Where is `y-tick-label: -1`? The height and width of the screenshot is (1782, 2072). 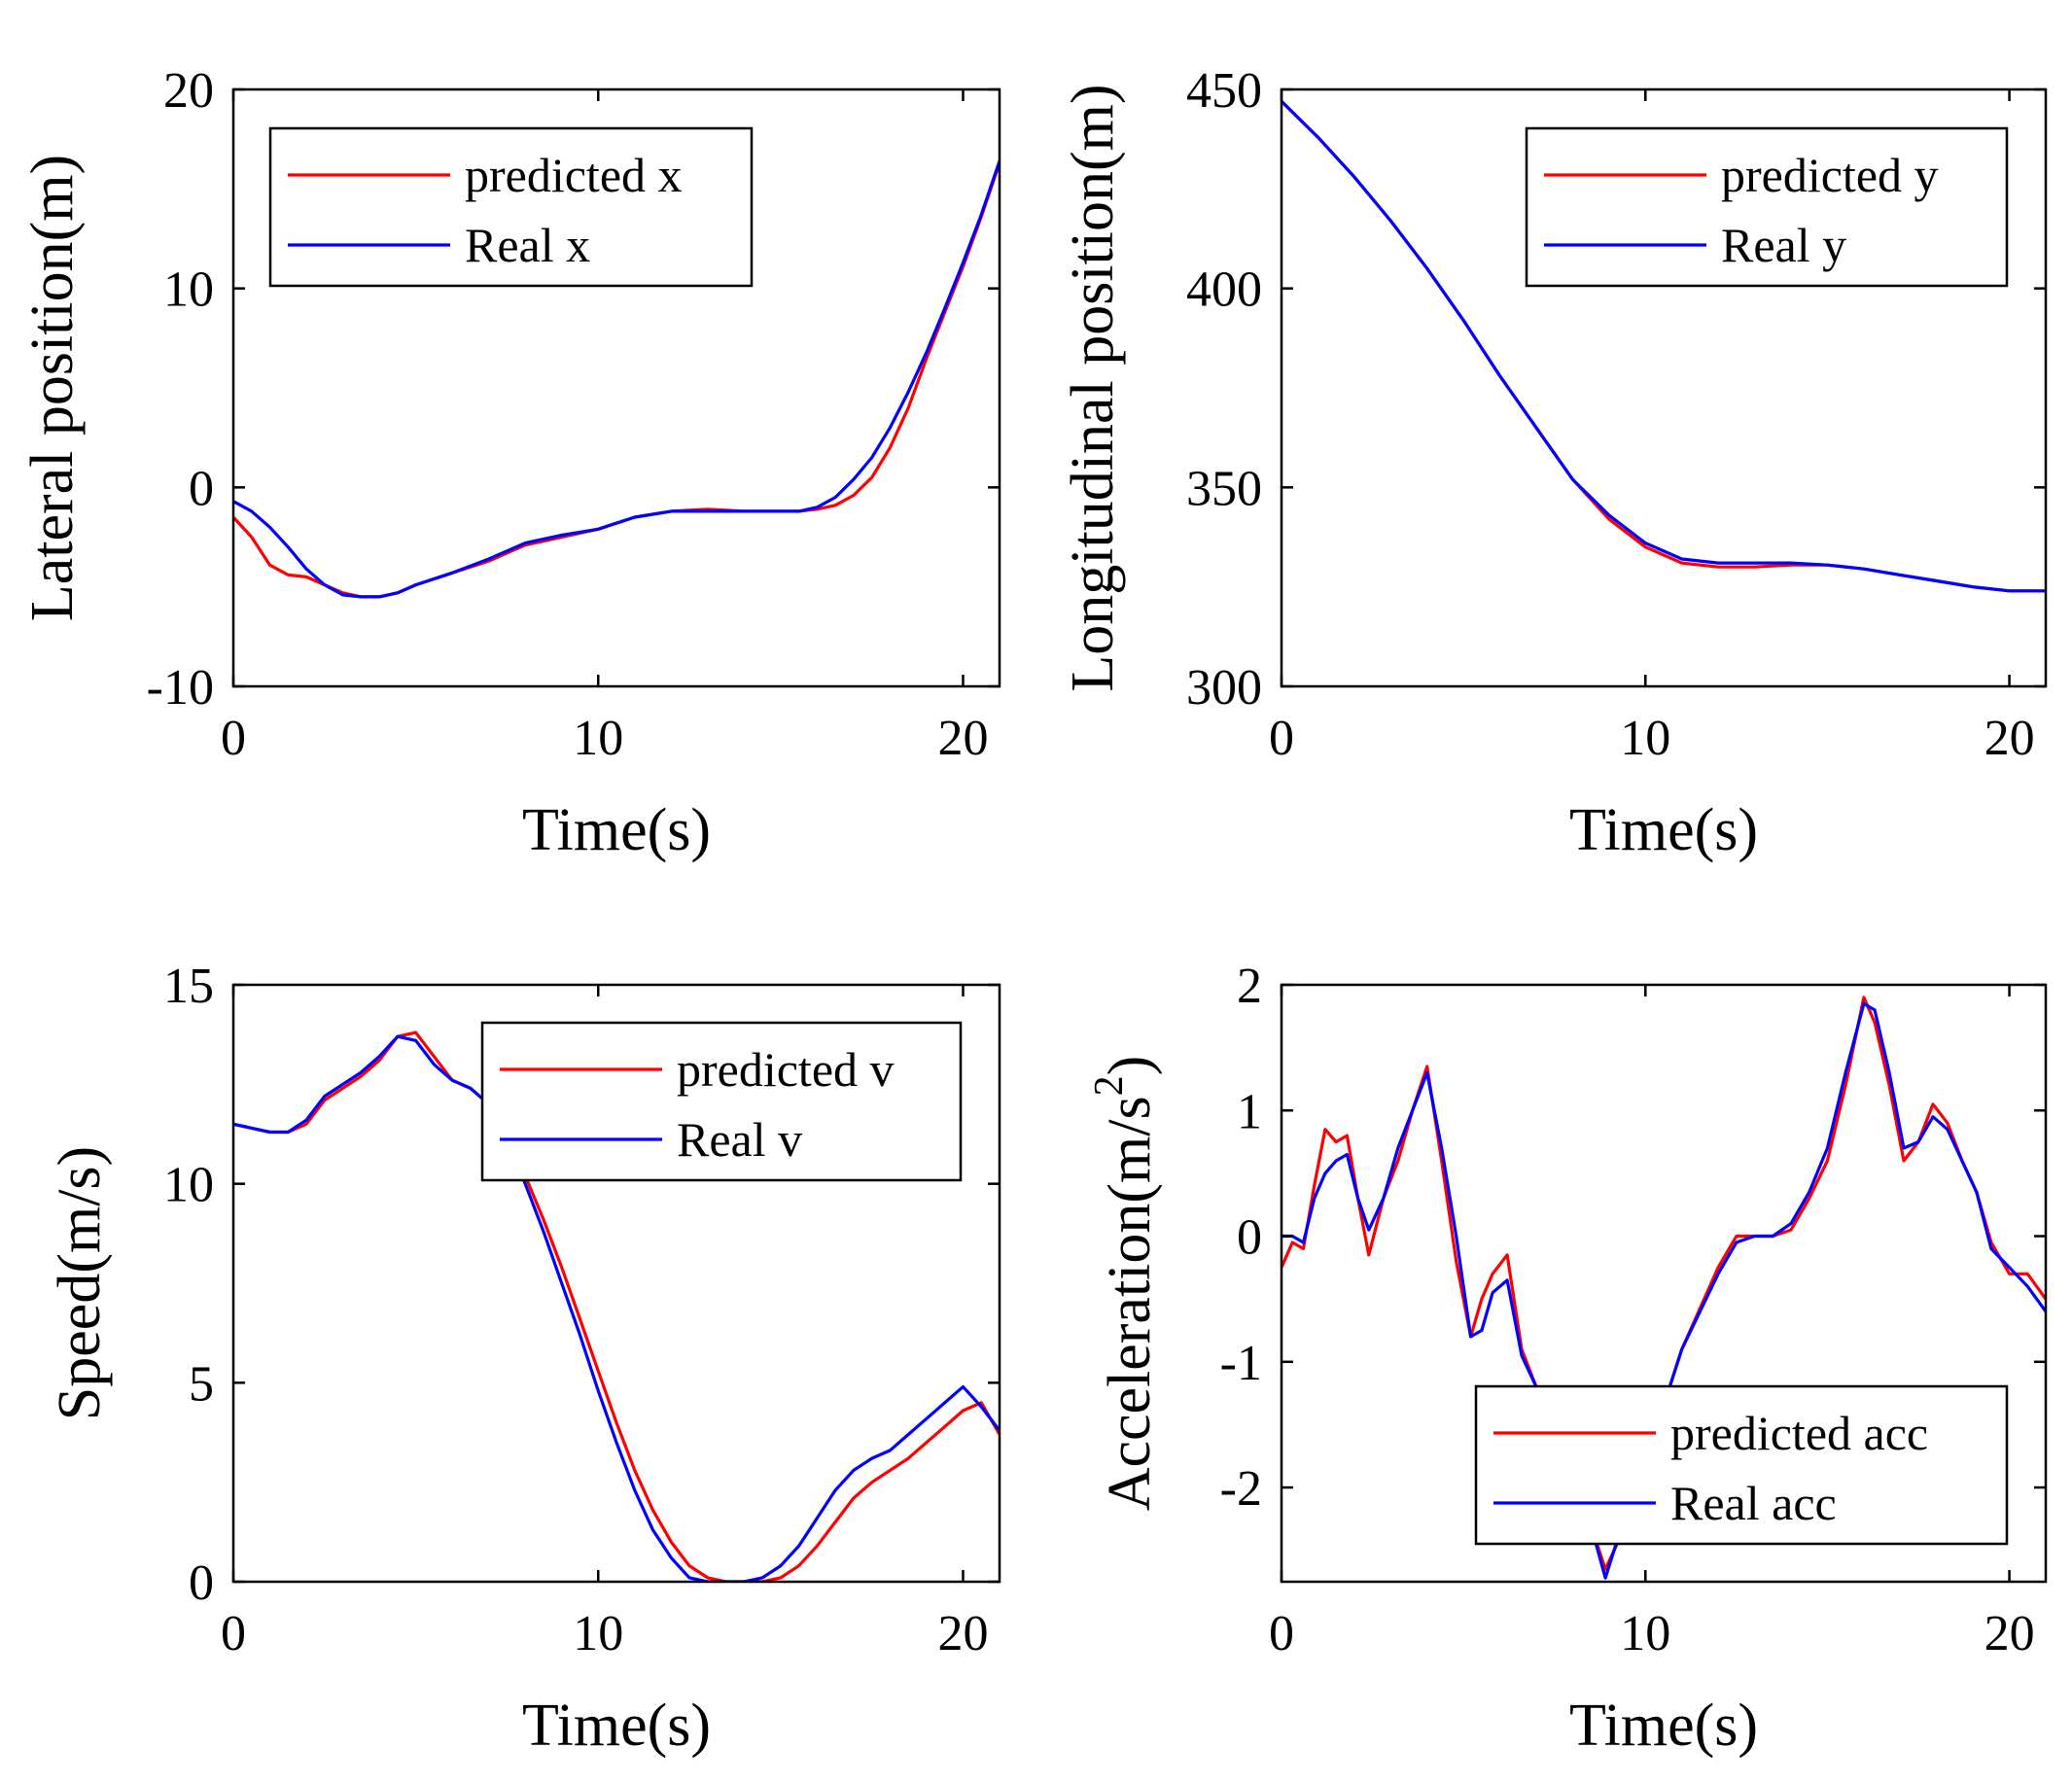
y-tick-label: -1 is located at coordinates (1241, 1363).